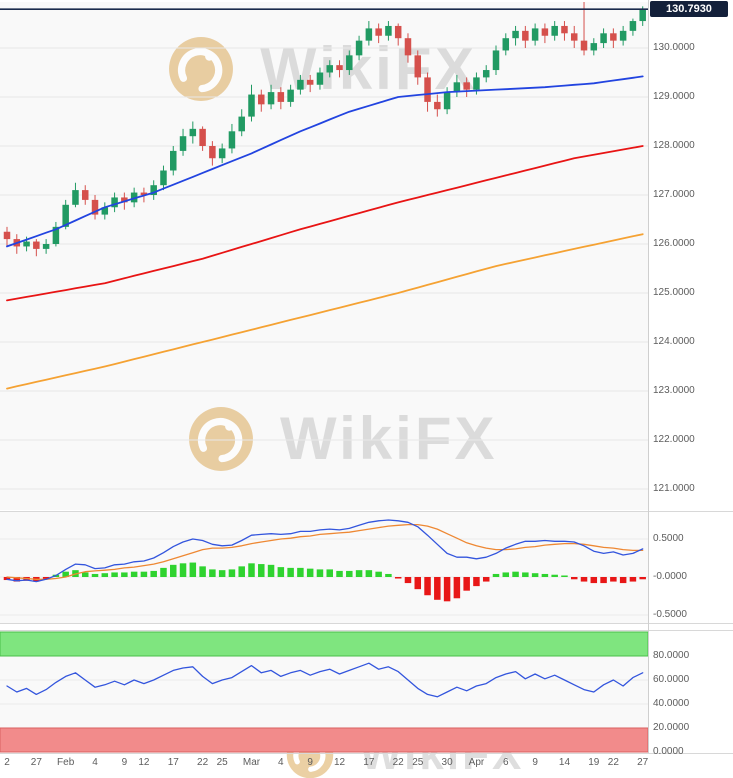 The image size is (733, 778). Describe the element at coordinates (366, 753) in the screenshot. I see `date-axis-line` at that location.